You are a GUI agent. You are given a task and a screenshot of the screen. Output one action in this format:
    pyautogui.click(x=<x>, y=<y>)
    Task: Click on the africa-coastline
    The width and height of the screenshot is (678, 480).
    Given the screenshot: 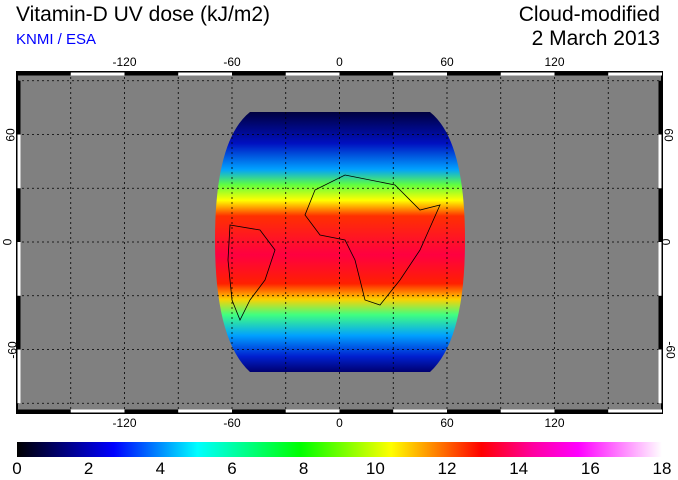 What is the action you would take?
    pyautogui.click(x=372, y=240)
    